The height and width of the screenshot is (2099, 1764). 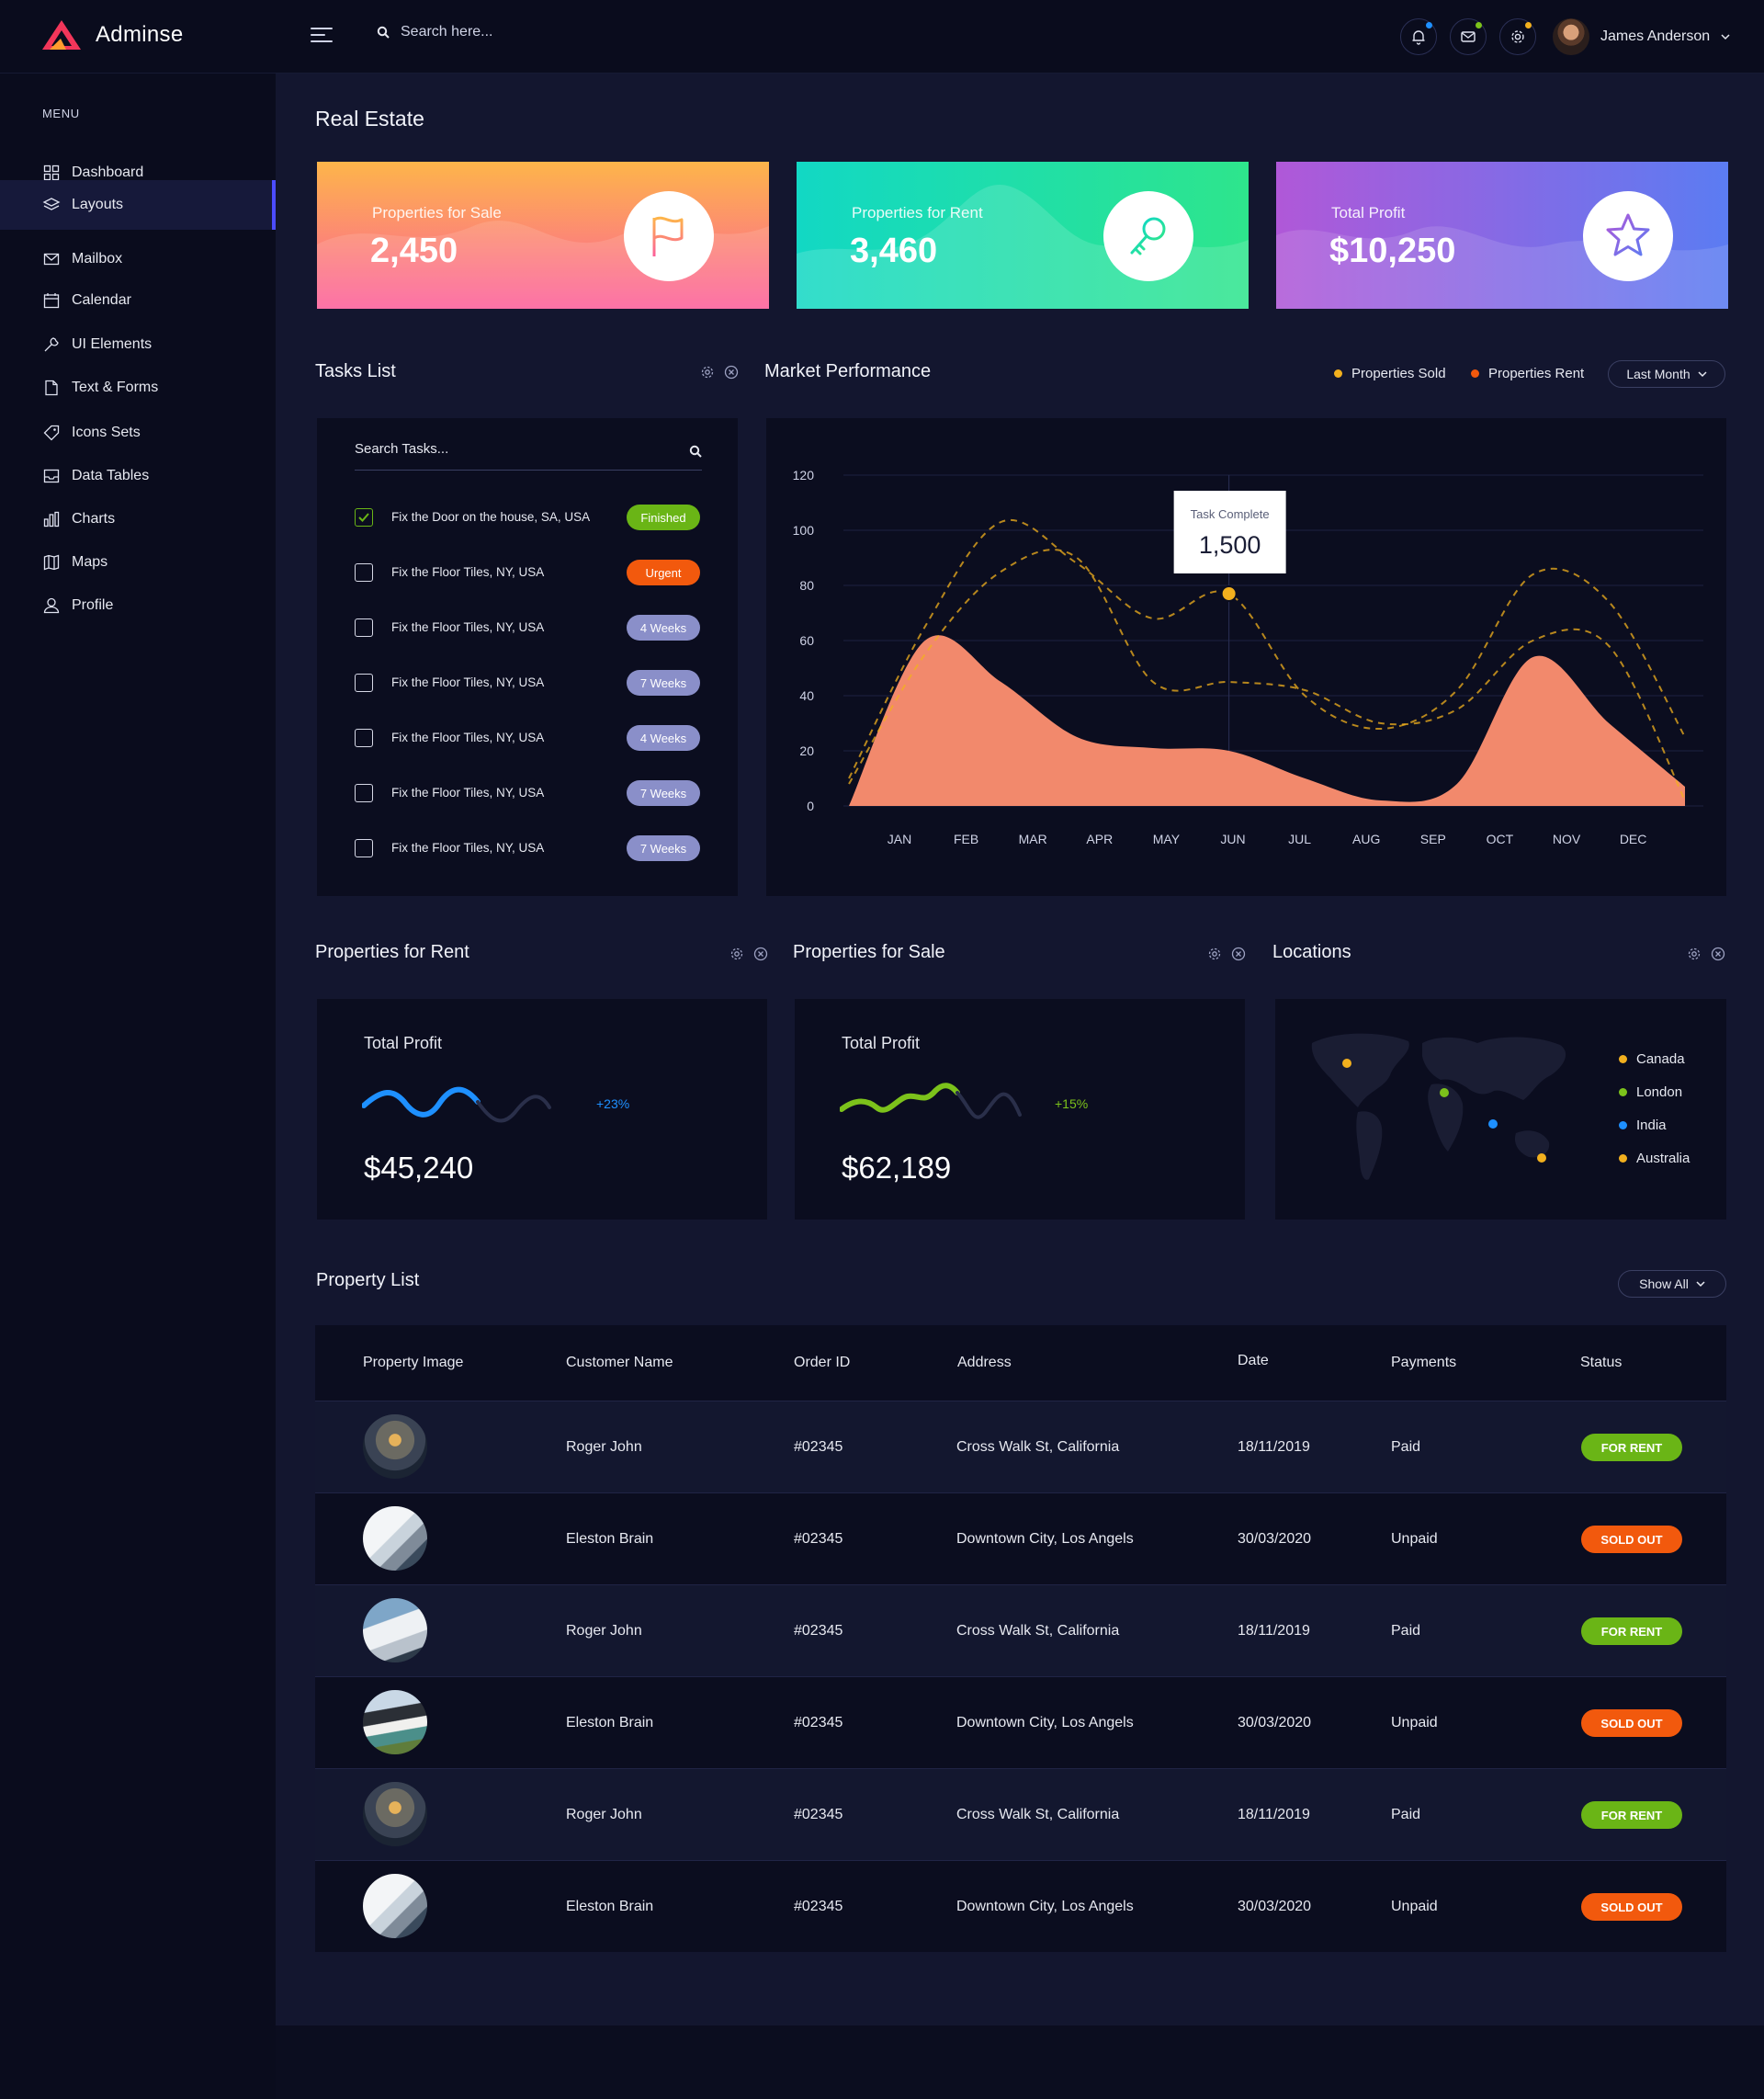 I want to click on column-header: Customer Name, so click(x=619, y=1362).